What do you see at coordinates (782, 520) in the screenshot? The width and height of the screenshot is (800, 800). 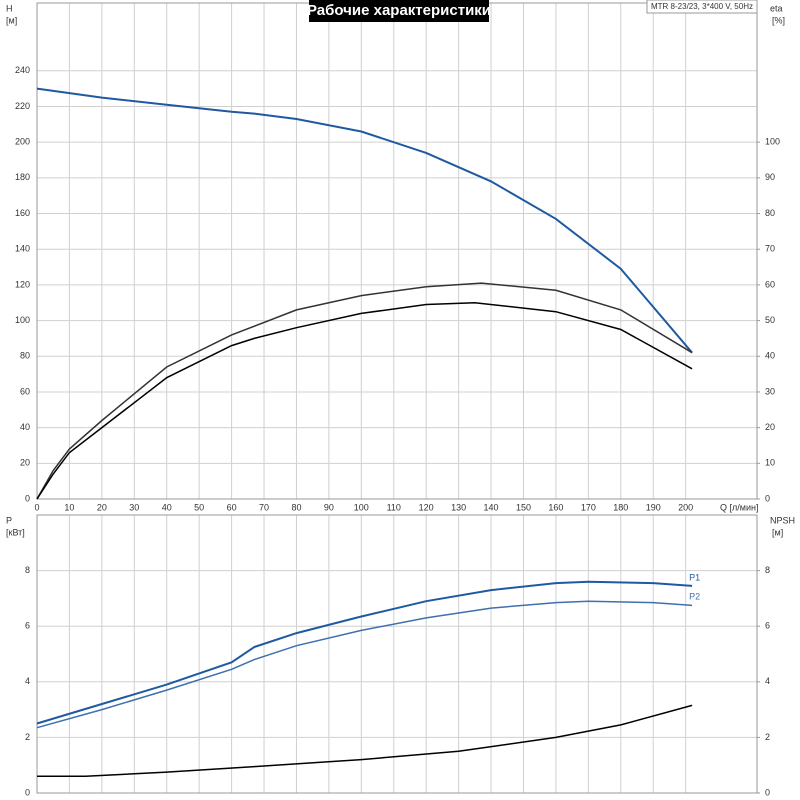 I see `y2-axis-label: NPSH` at bounding box center [782, 520].